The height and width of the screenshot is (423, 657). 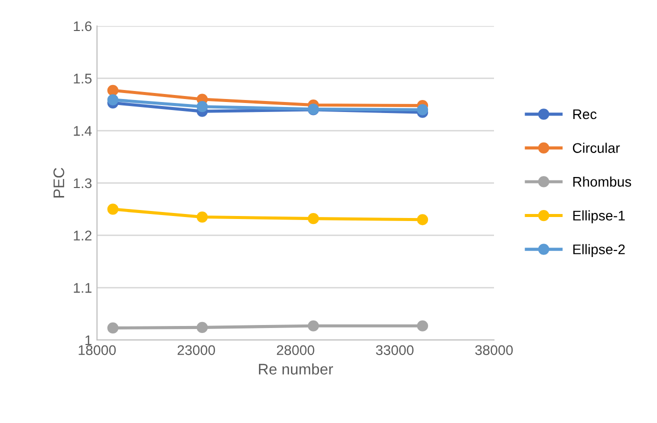 What do you see at coordinates (83, 131) in the screenshot?
I see `y-tick-label: 1.4` at bounding box center [83, 131].